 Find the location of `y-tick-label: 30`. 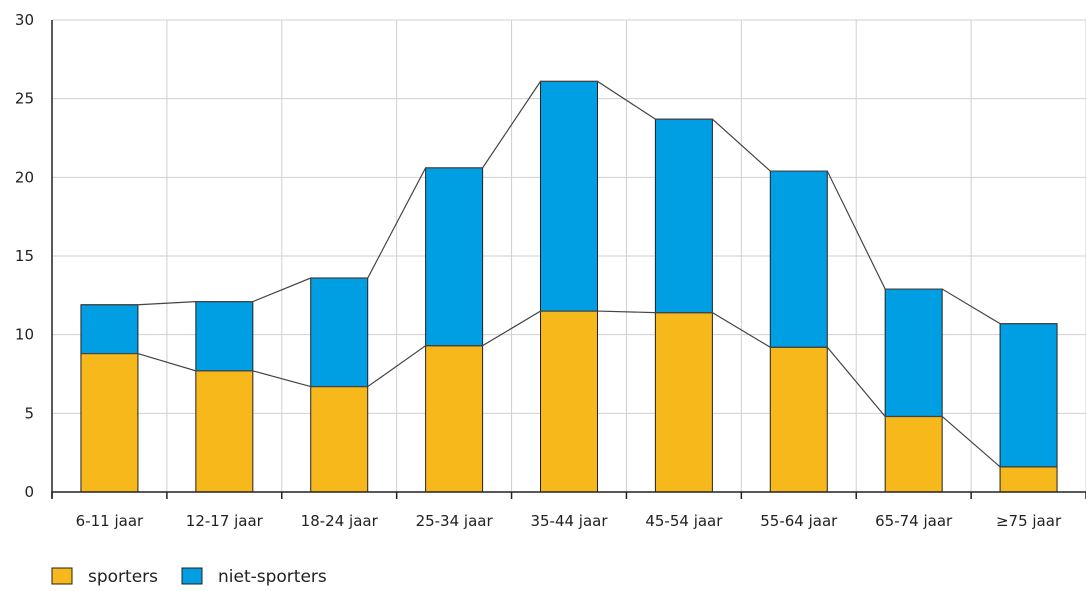

y-tick-label: 30 is located at coordinates (24, 20).